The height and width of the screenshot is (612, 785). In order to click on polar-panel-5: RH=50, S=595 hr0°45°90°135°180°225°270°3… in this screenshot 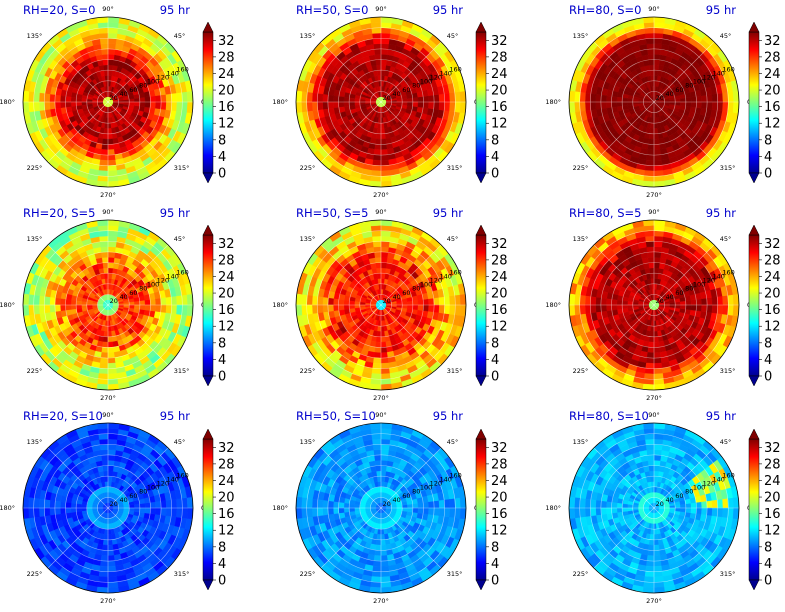, I will do `click(389, 304)`.